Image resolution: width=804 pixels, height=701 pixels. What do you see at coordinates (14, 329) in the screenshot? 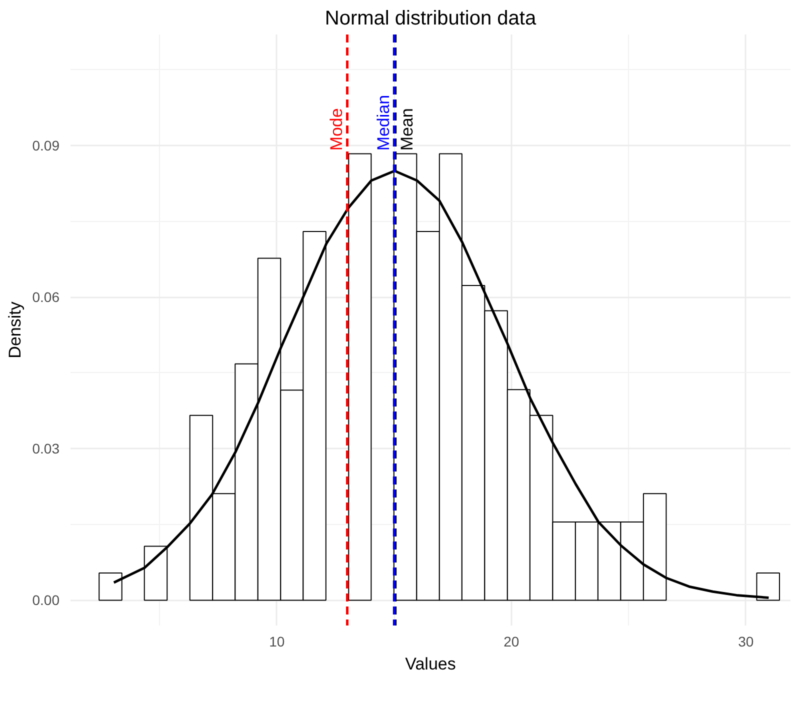
I see `y-axis-title: Density` at bounding box center [14, 329].